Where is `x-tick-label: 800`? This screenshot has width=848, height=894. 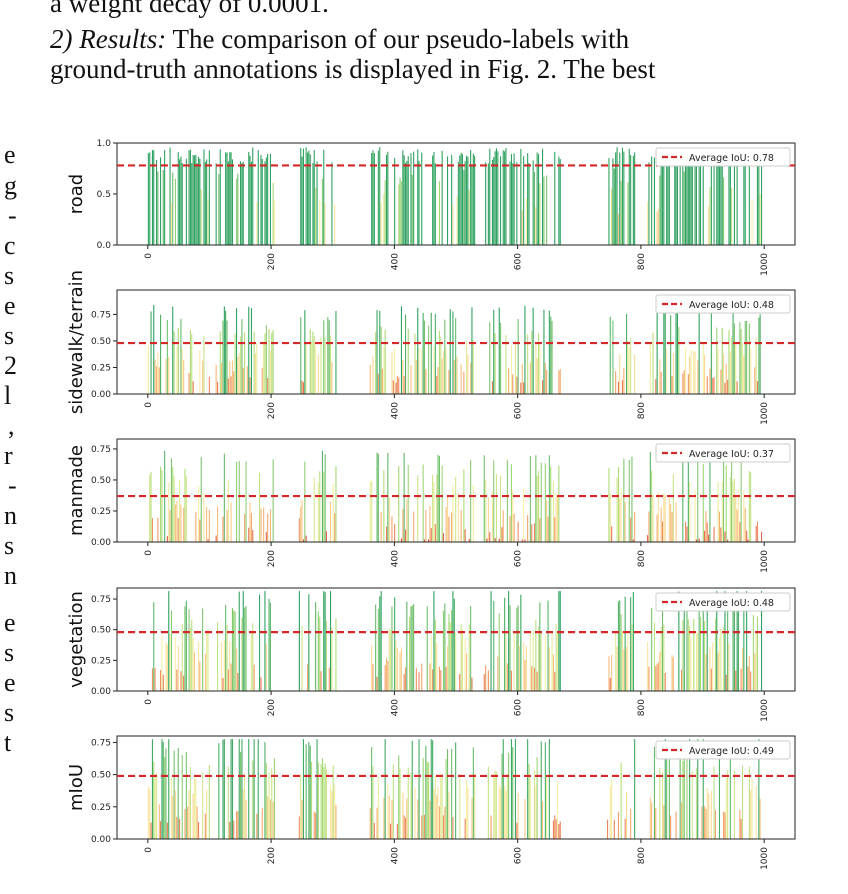
x-tick-label: 800 is located at coordinates (642, 410).